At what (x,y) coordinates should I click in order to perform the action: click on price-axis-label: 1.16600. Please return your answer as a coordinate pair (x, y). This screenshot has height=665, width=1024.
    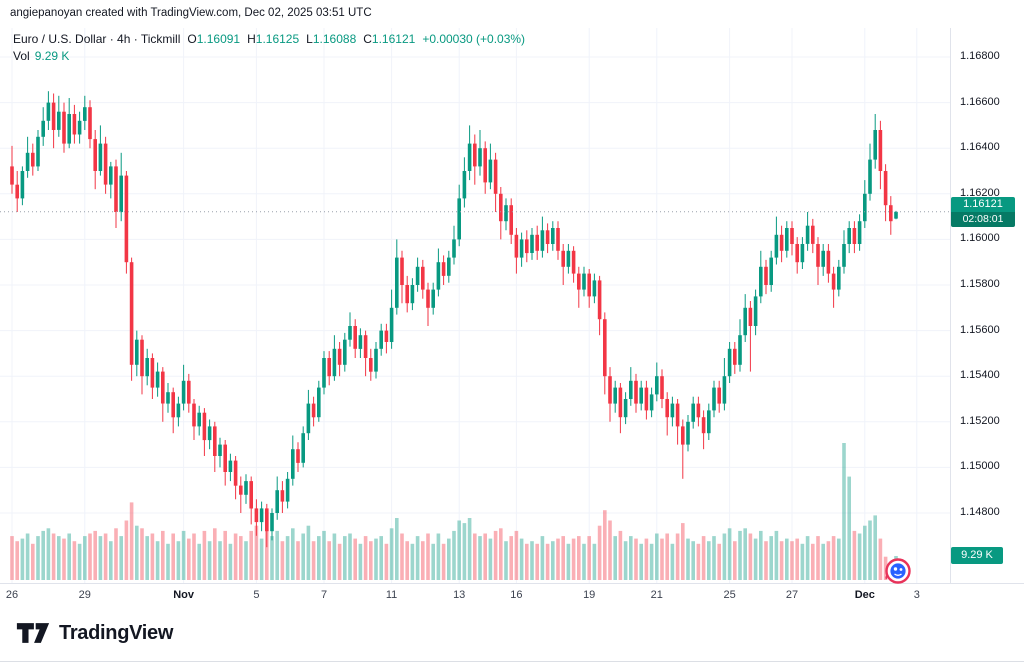
    Looking at the image, I should click on (980, 101).